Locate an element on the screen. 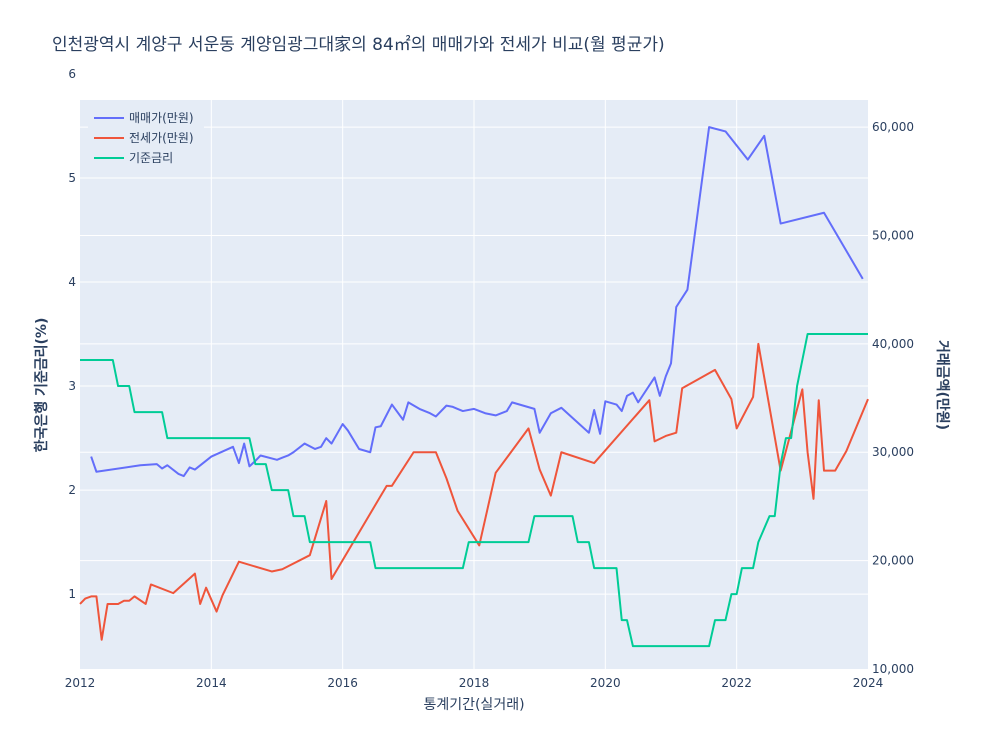  y-left-tick-label: 5 is located at coordinates (72, 178).